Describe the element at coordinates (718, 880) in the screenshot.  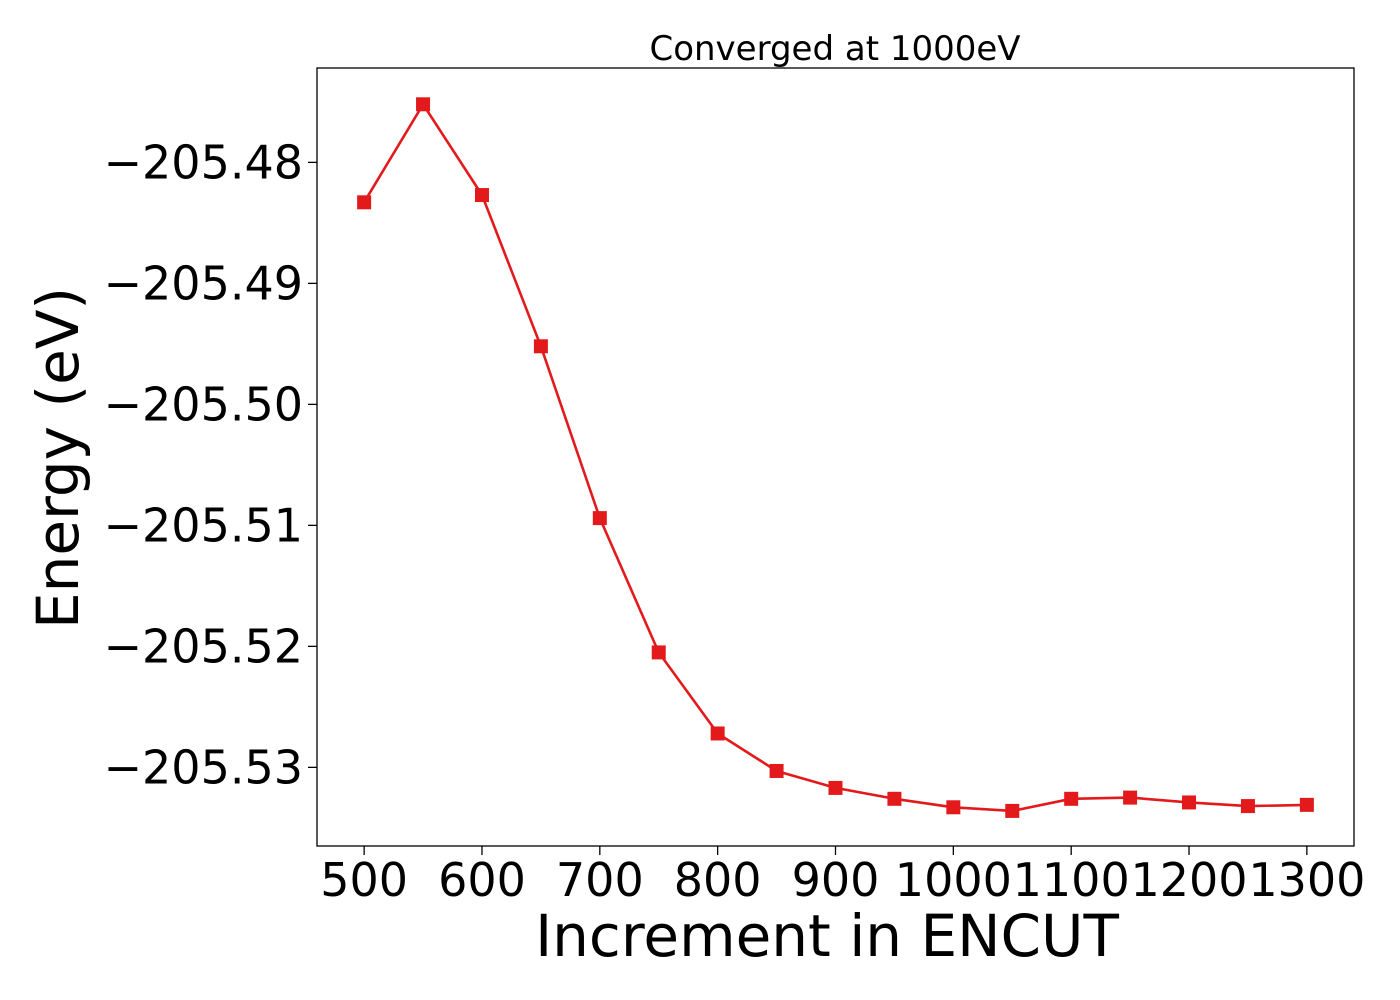
I see `x-tick-label: 800` at that location.